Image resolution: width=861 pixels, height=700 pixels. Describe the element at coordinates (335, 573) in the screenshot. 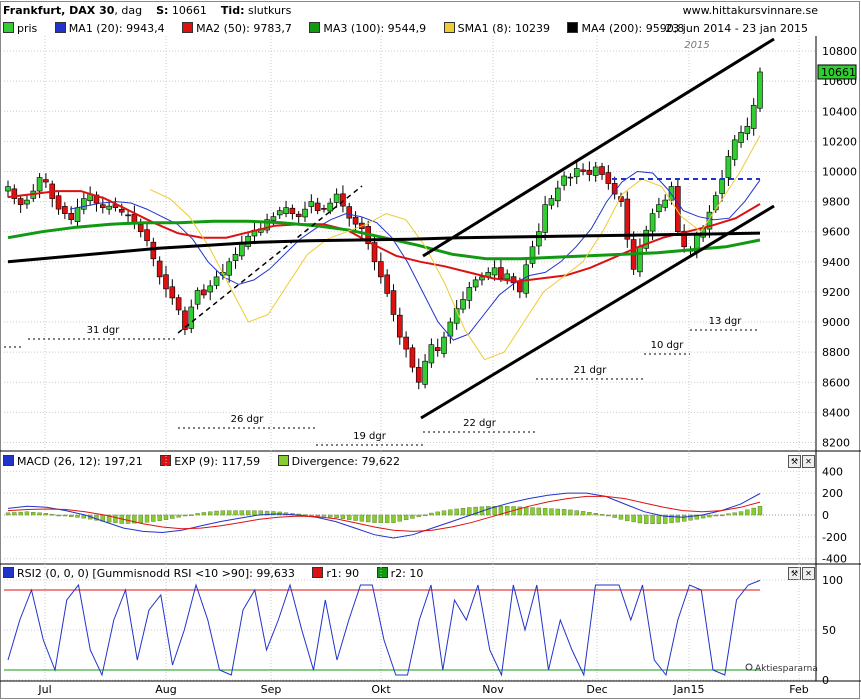

I see `legend-item-r1: r1: 90` at that location.